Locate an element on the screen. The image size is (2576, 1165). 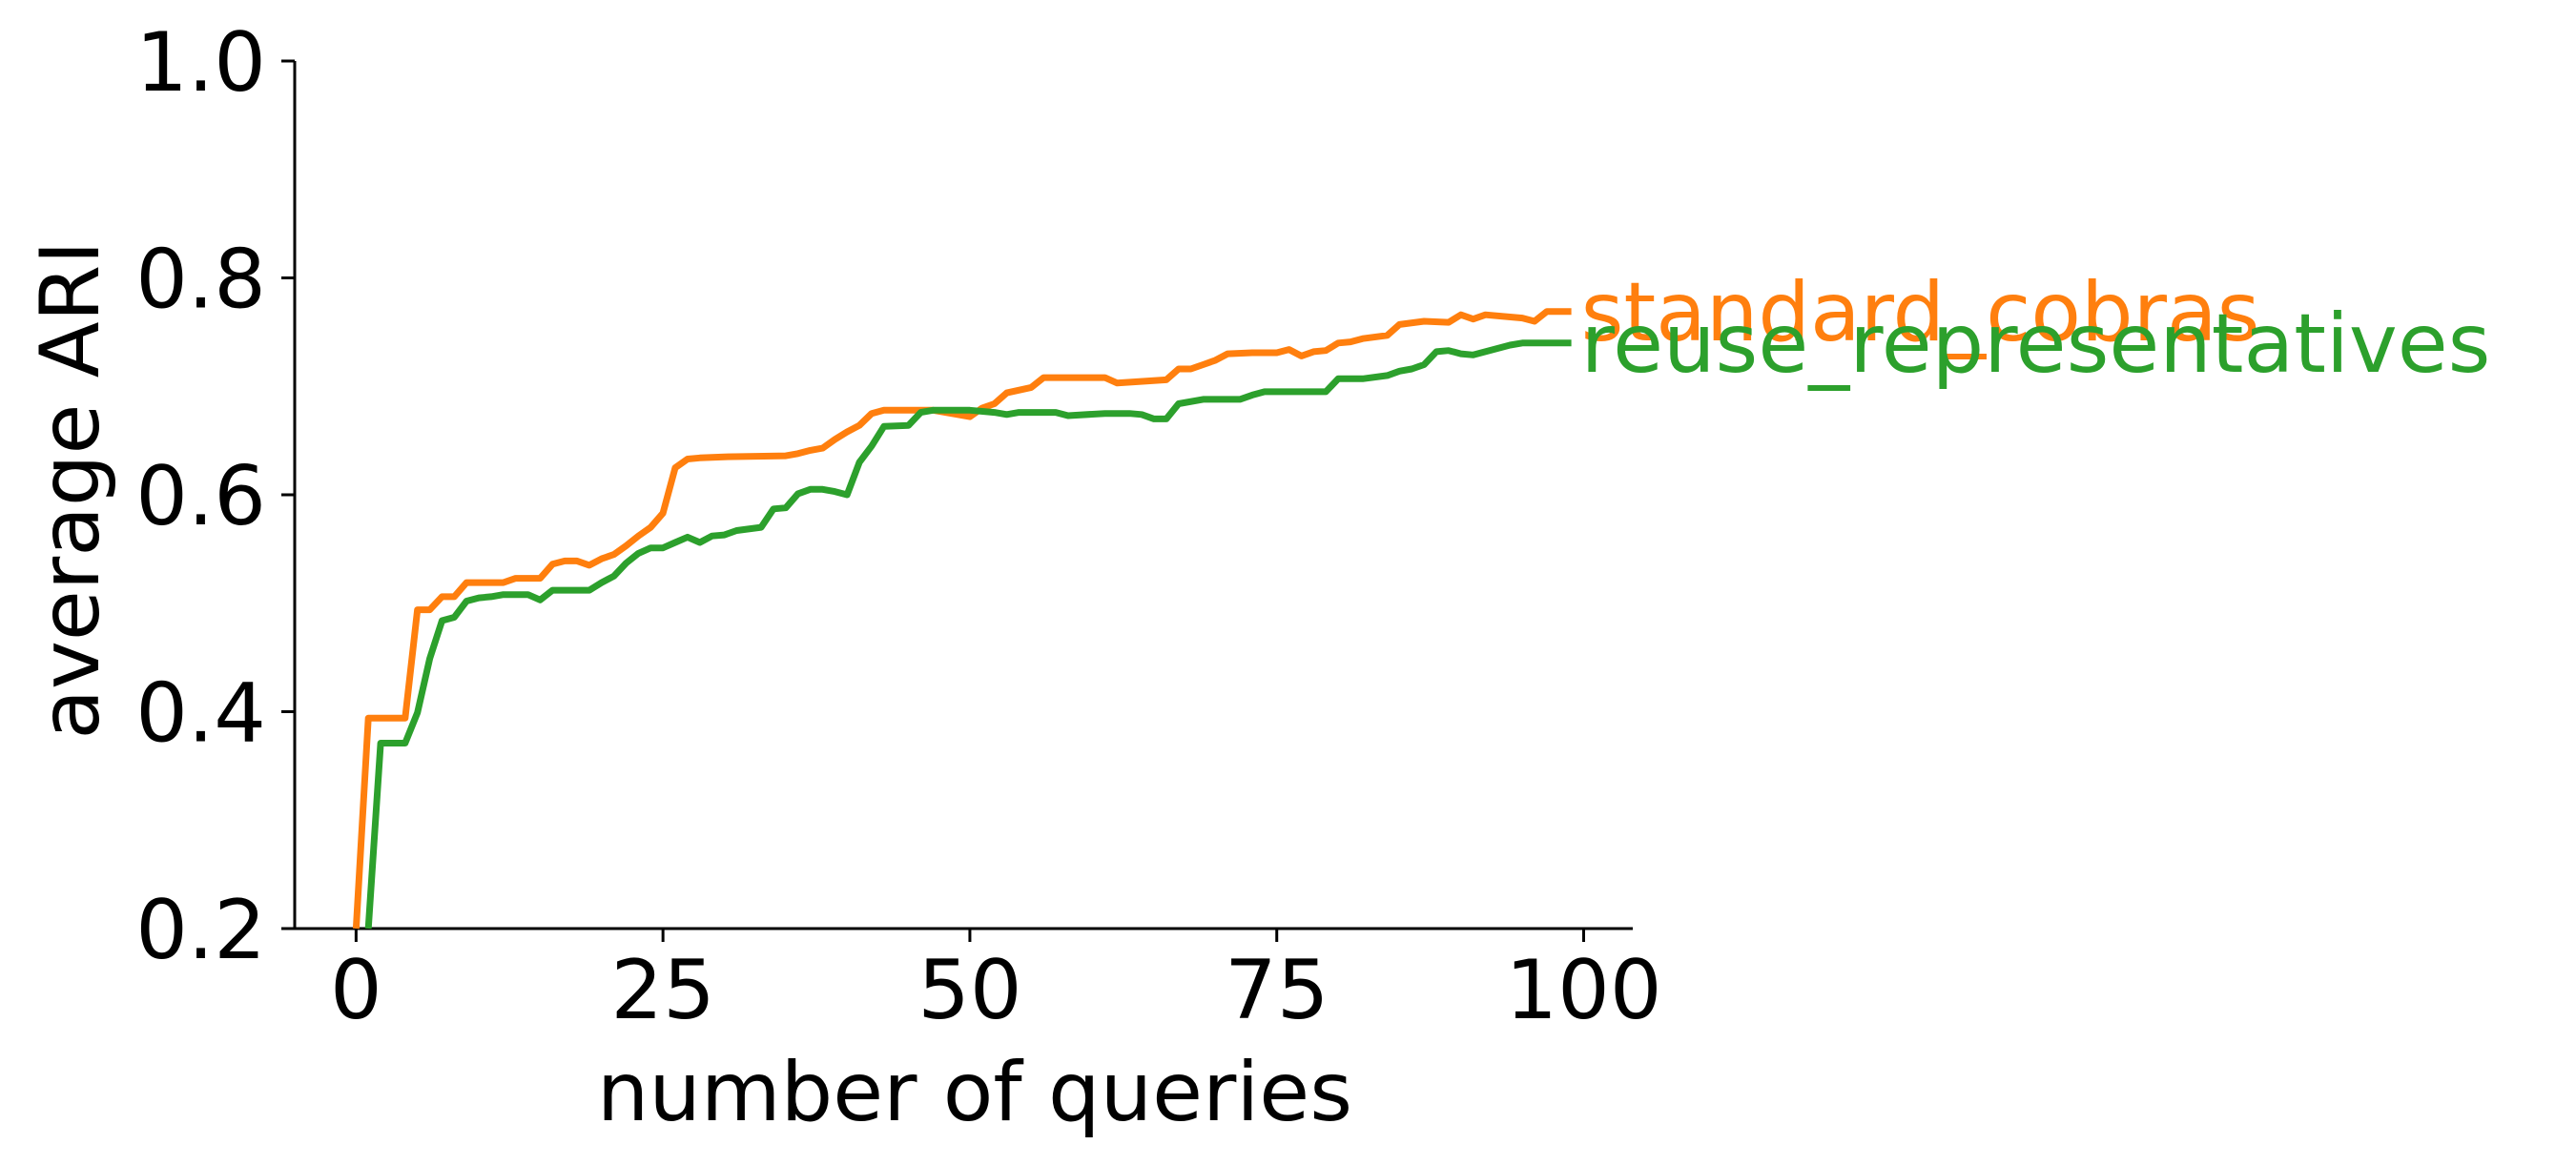
series-label-standard-cobras: standard_cobras is located at coordinates (1920, 312).